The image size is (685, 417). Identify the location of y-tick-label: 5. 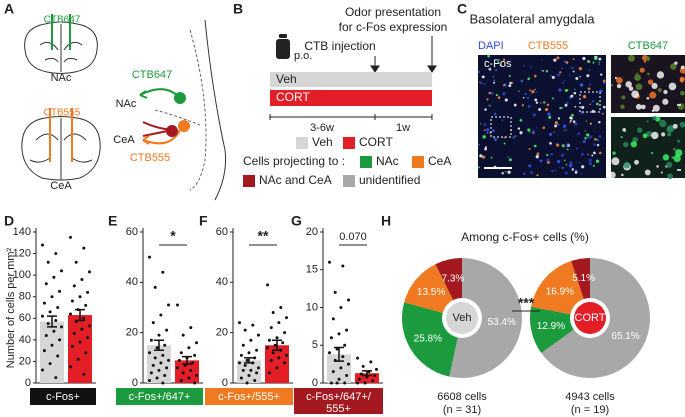
(315, 345).